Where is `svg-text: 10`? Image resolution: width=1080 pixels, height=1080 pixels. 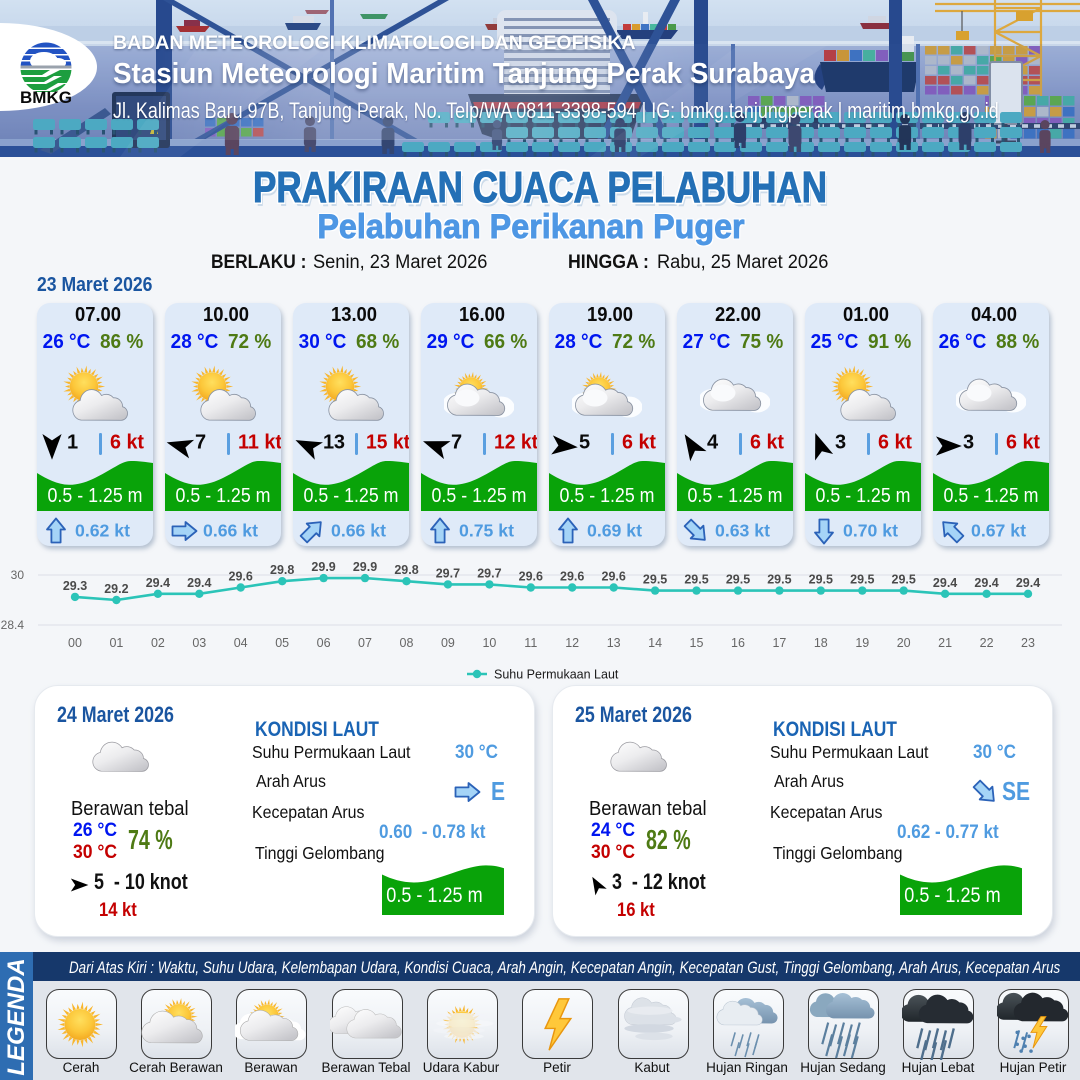
svg-text: 10 is located at coordinates (489, 643).